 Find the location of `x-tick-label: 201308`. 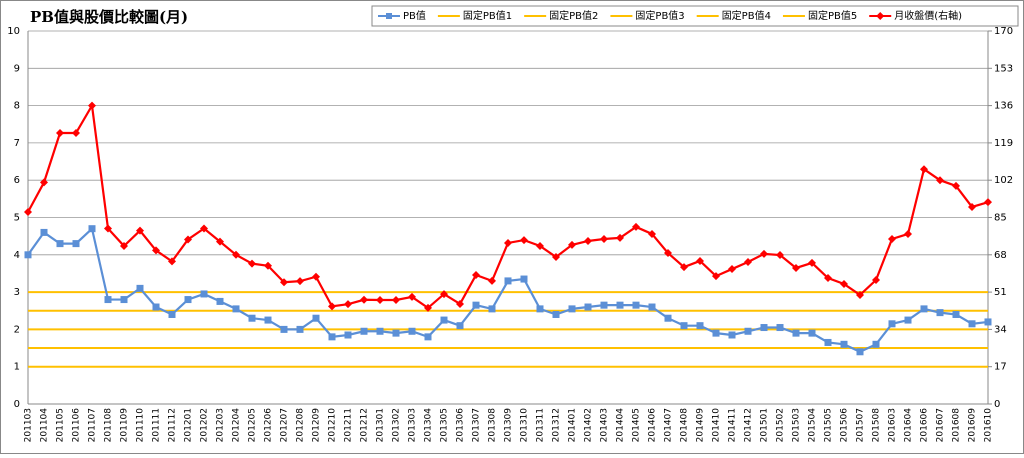

x-tick-label: 201308 is located at coordinates (493, 425).